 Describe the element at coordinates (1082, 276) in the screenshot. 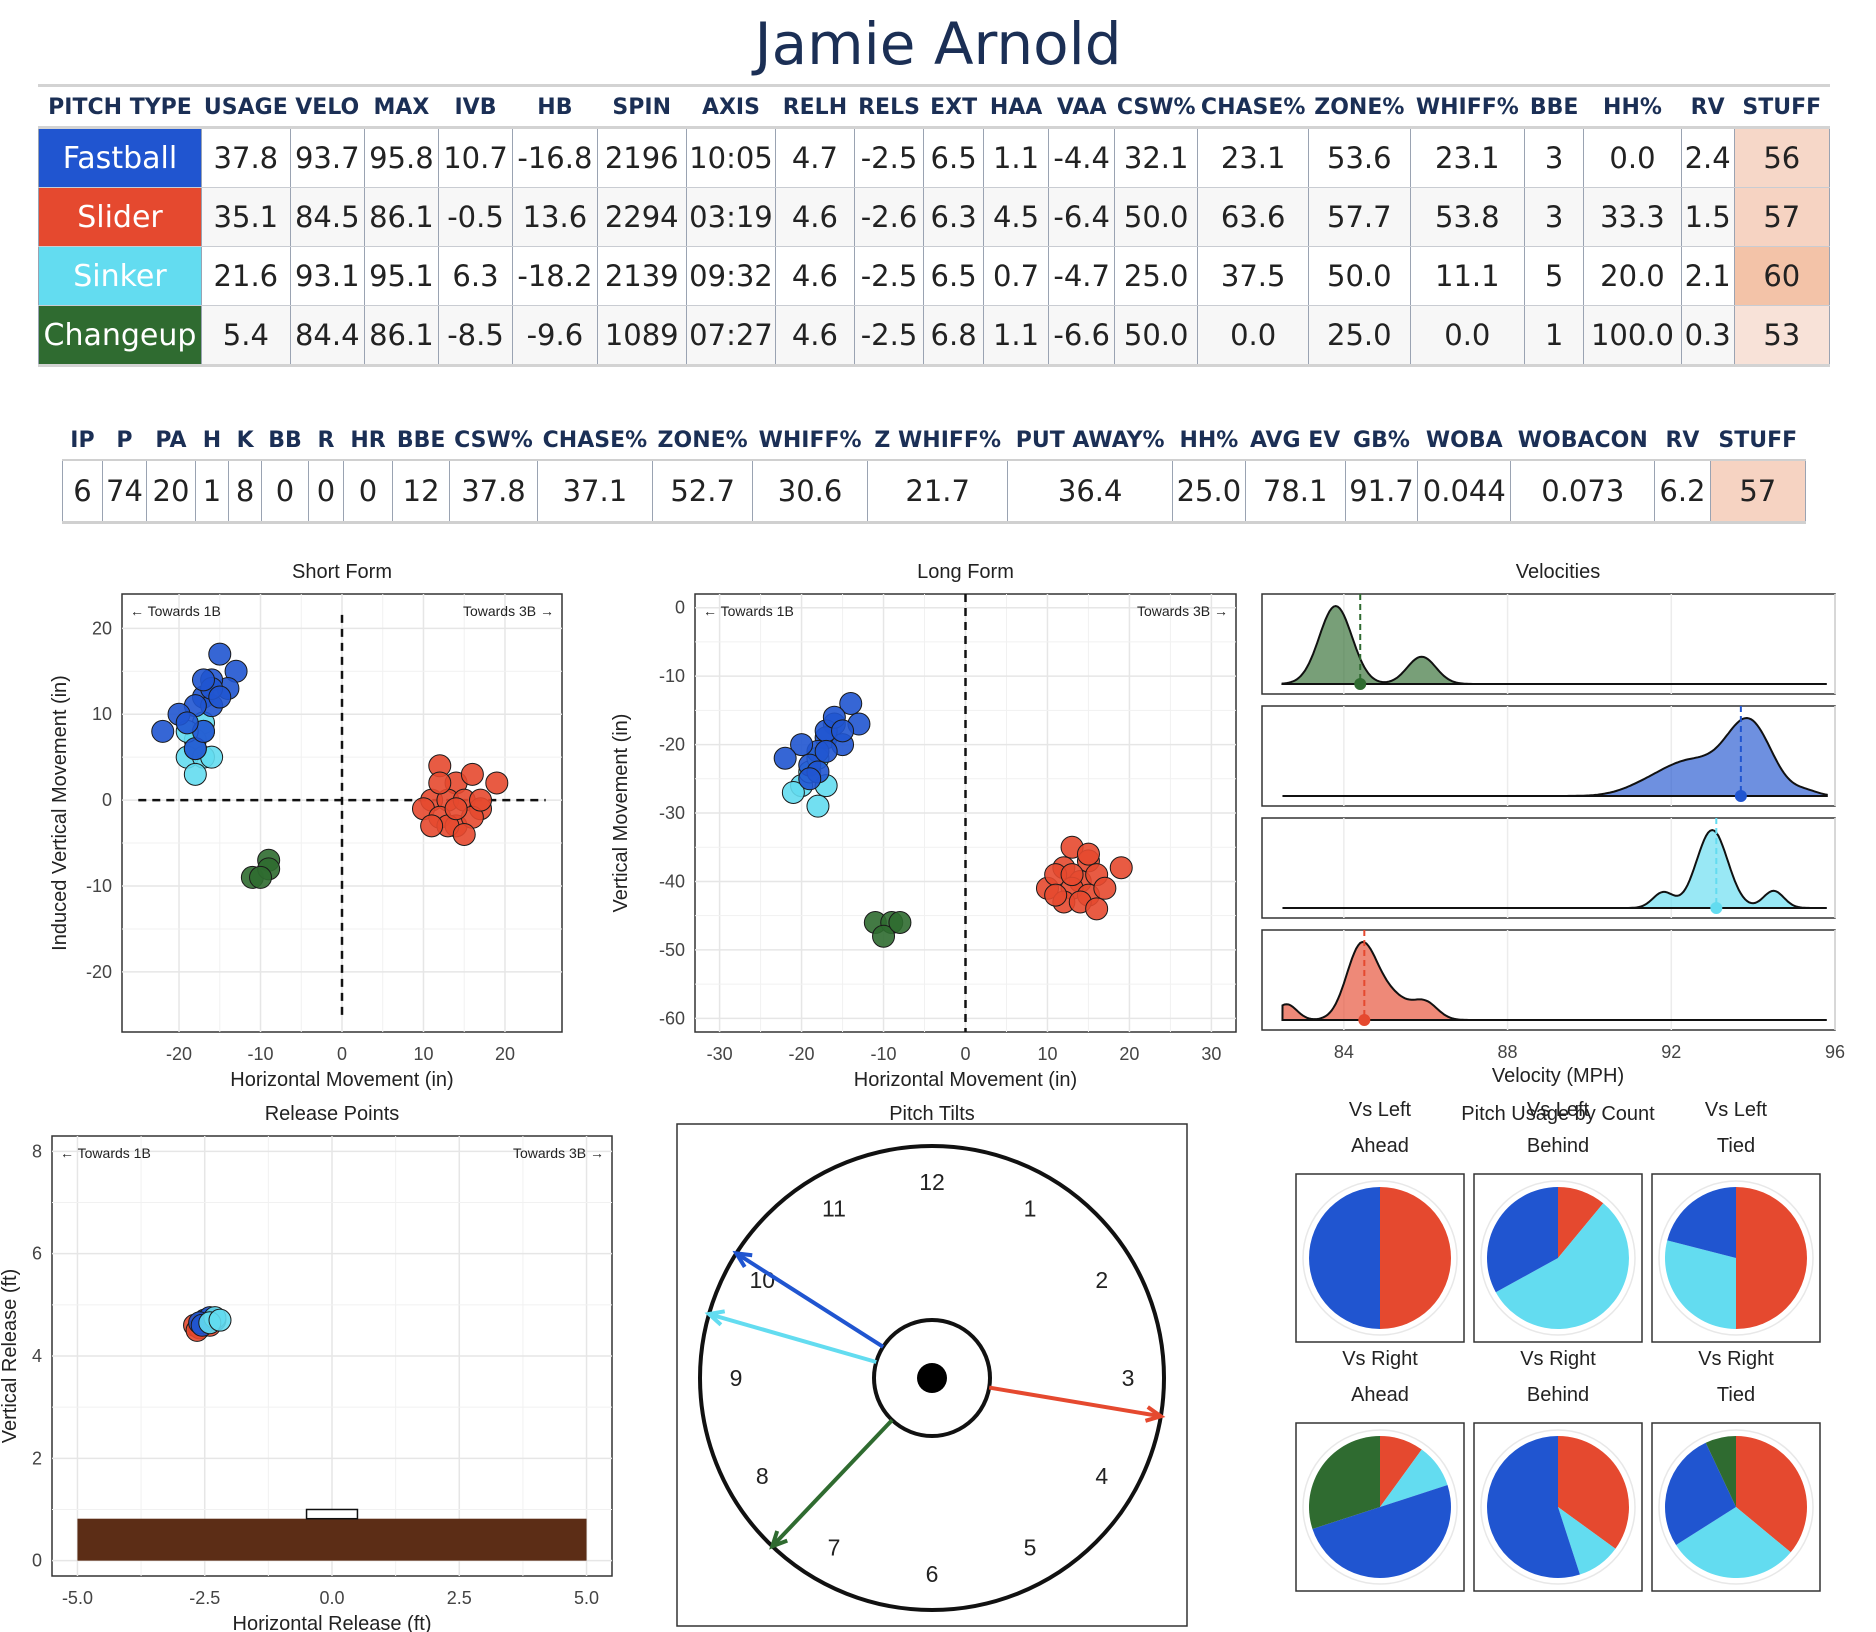

I see `pitch-table-cell: -4.7` at that location.